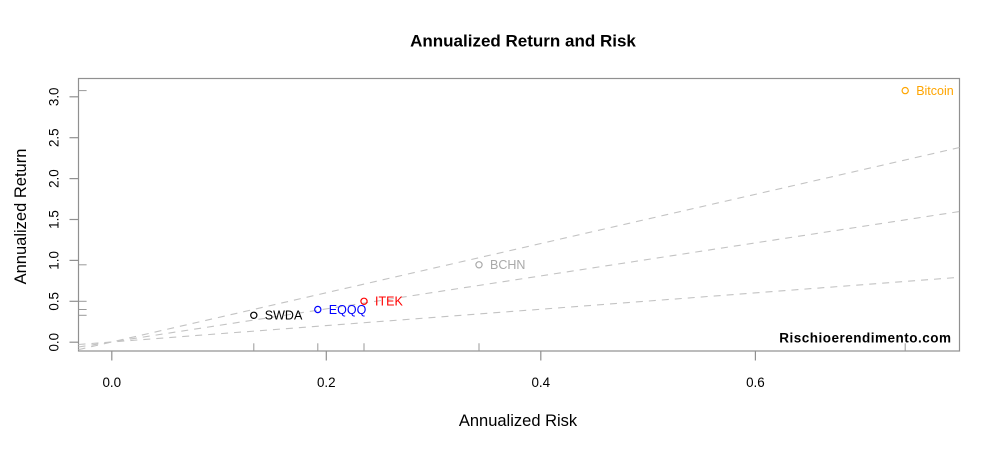  I want to click on svg-text: 2.5, so click(54, 137).